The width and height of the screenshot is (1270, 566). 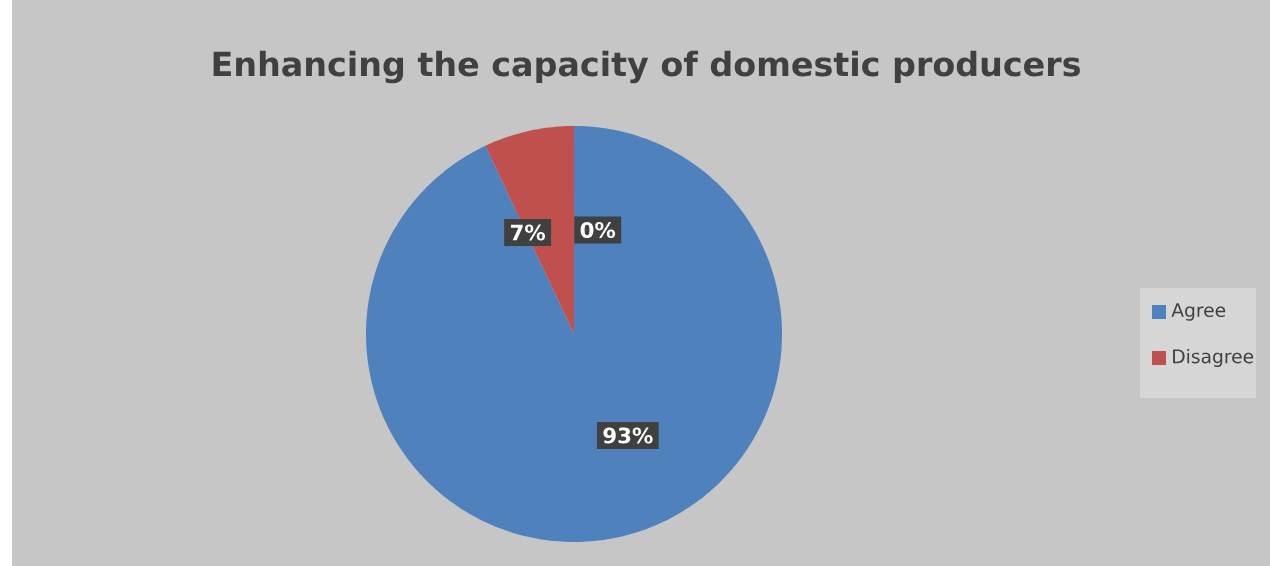 What do you see at coordinates (1198, 312) in the screenshot?
I see `legend-label: Agree` at bounding box center [1198, 312].